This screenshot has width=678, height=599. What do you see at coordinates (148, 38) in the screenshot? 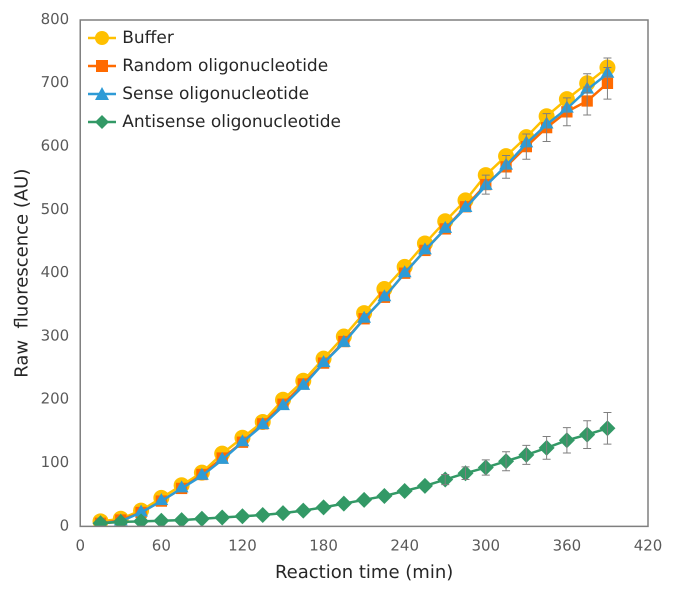
I see `legend-label: Buffer` at bounding box center [148, 38].